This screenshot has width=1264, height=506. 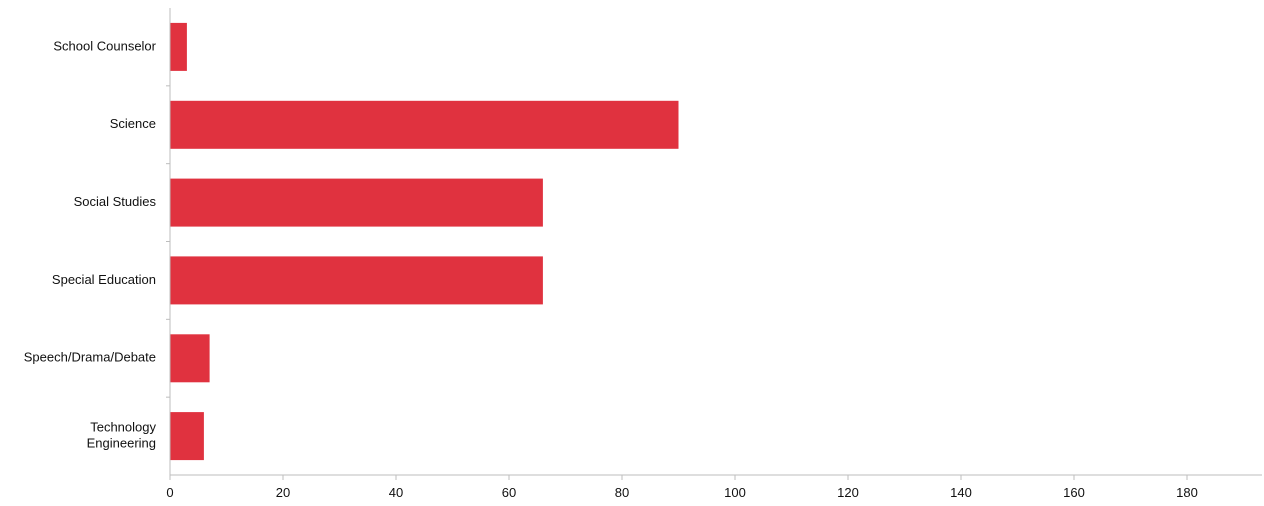 I want to click on x-tick-label: 20, so click(x=283, y=492).